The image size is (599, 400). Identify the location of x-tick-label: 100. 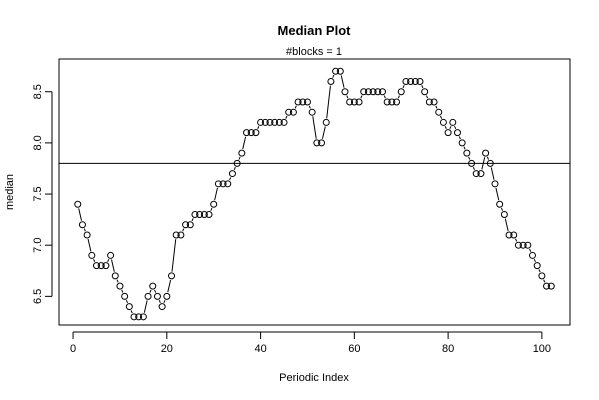
(542, 349).